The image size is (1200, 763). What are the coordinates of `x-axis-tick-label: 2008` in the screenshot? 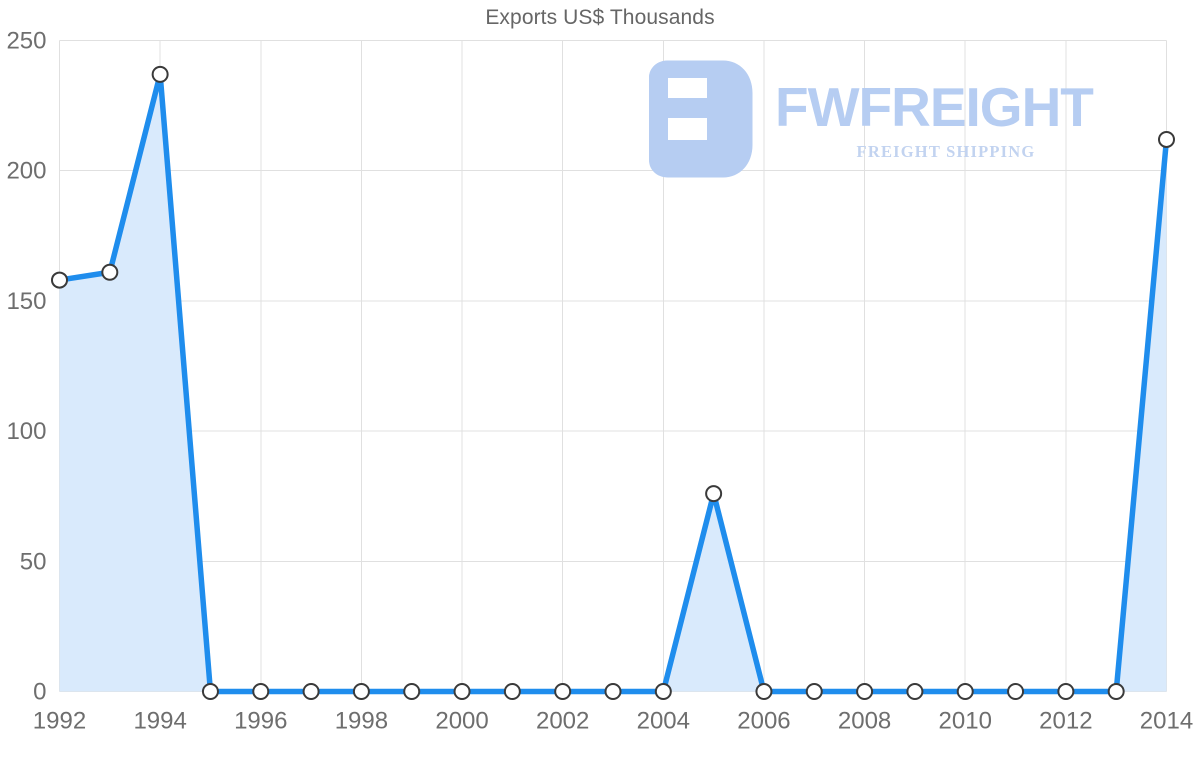 It's located at (864, 721).